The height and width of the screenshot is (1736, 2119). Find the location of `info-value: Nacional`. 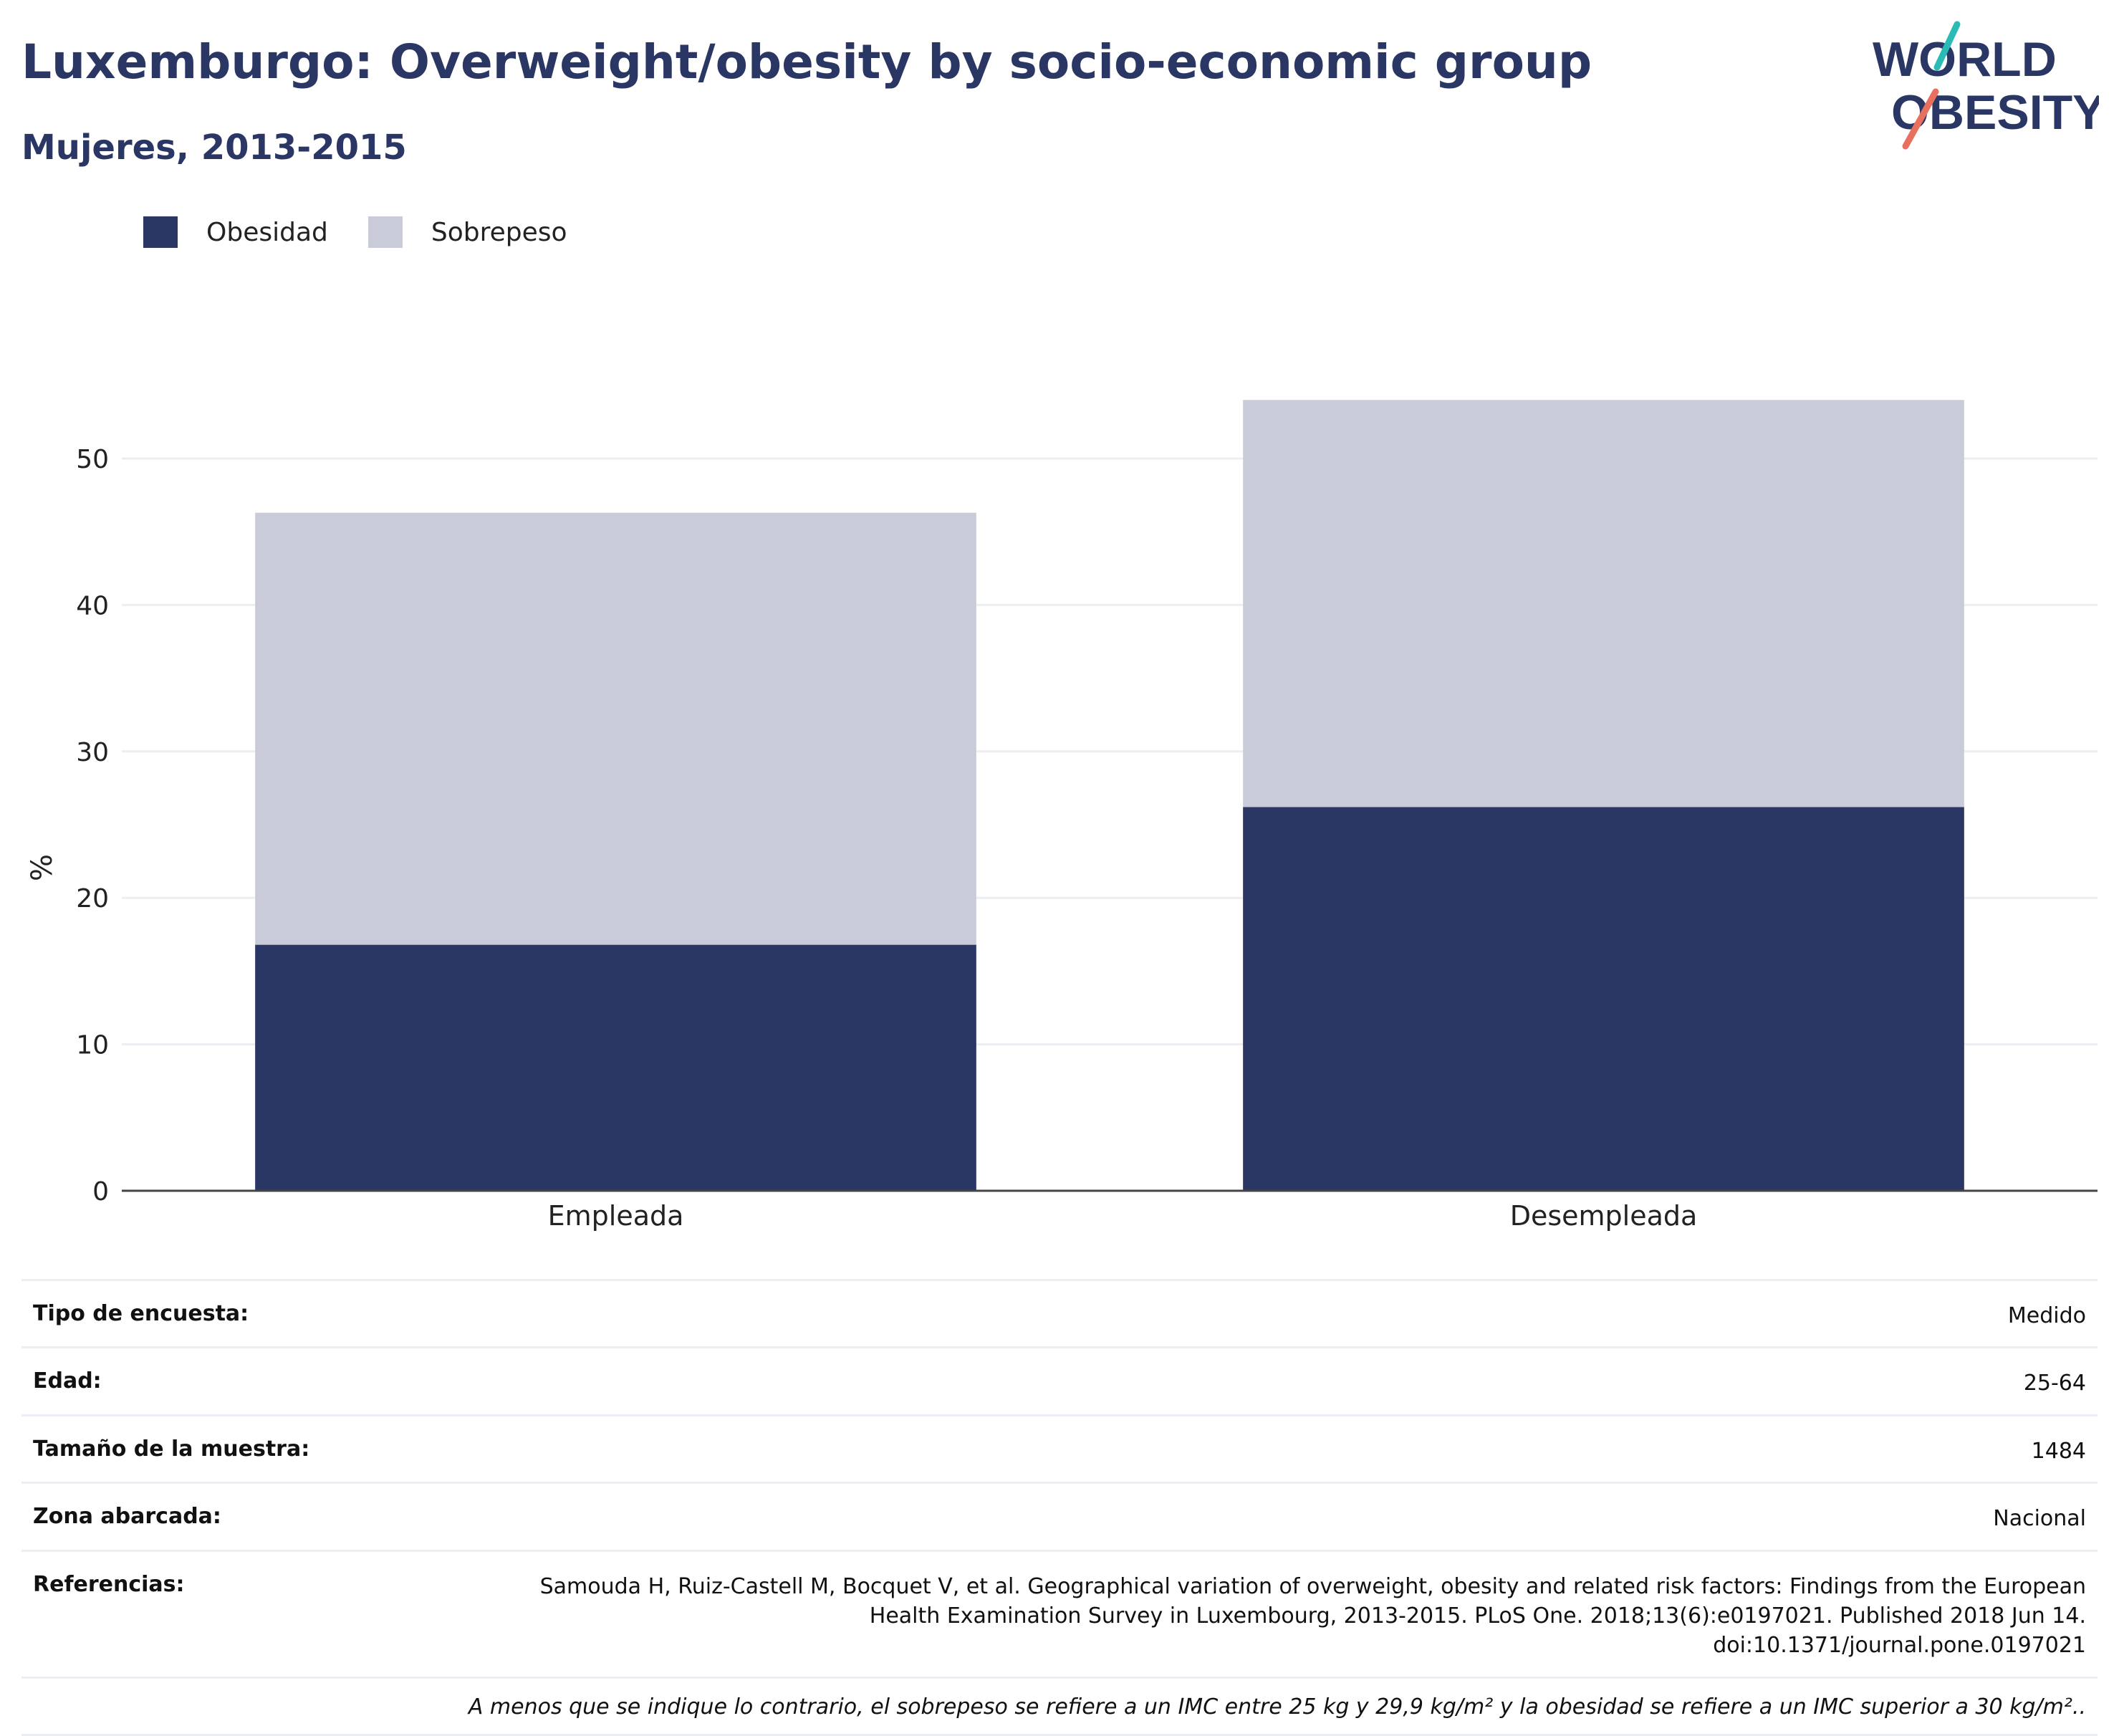

info-value: Nacional is located at coordinates (2039, 1519).